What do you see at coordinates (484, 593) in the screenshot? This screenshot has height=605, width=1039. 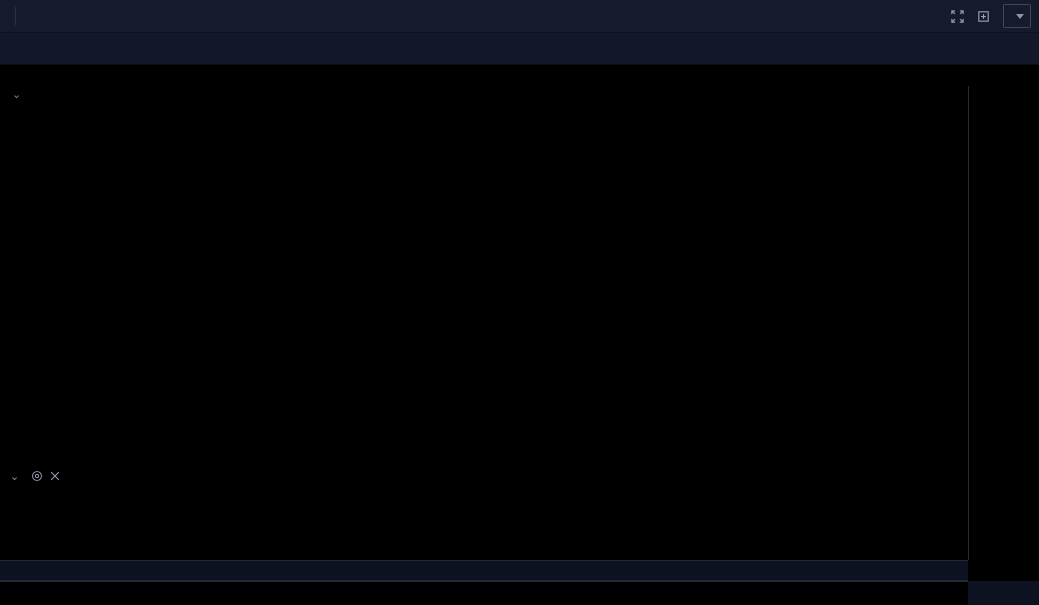 I see `time-axis` at bounding box center [484, 593].